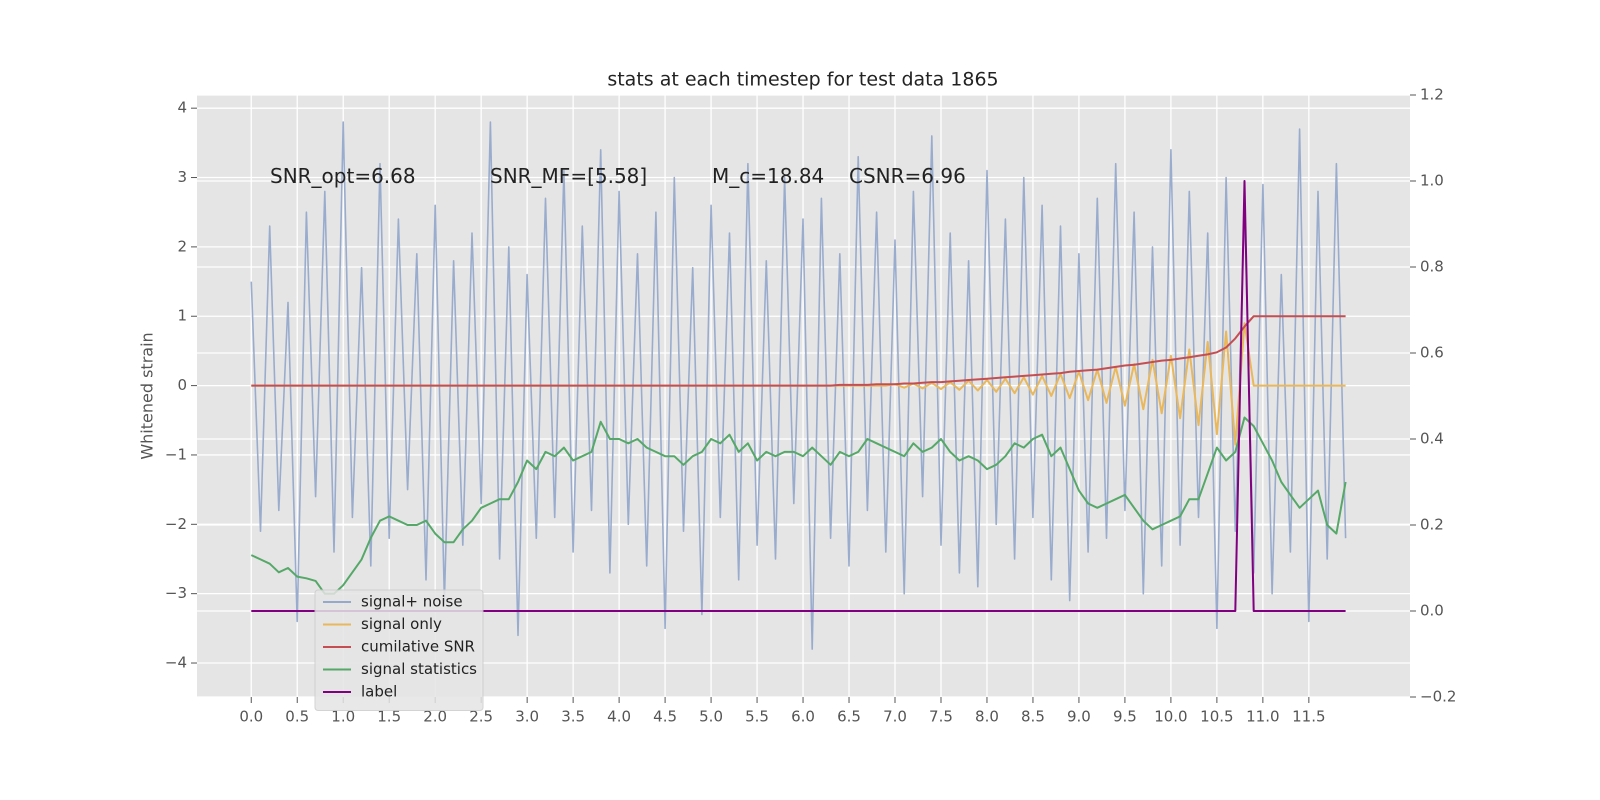 Image resolution: width=1600 pixels, height=800 pixels. Describe the element at coordinates (182, 108) in the screenshot. I see `y-tick-label: 4` at that location.